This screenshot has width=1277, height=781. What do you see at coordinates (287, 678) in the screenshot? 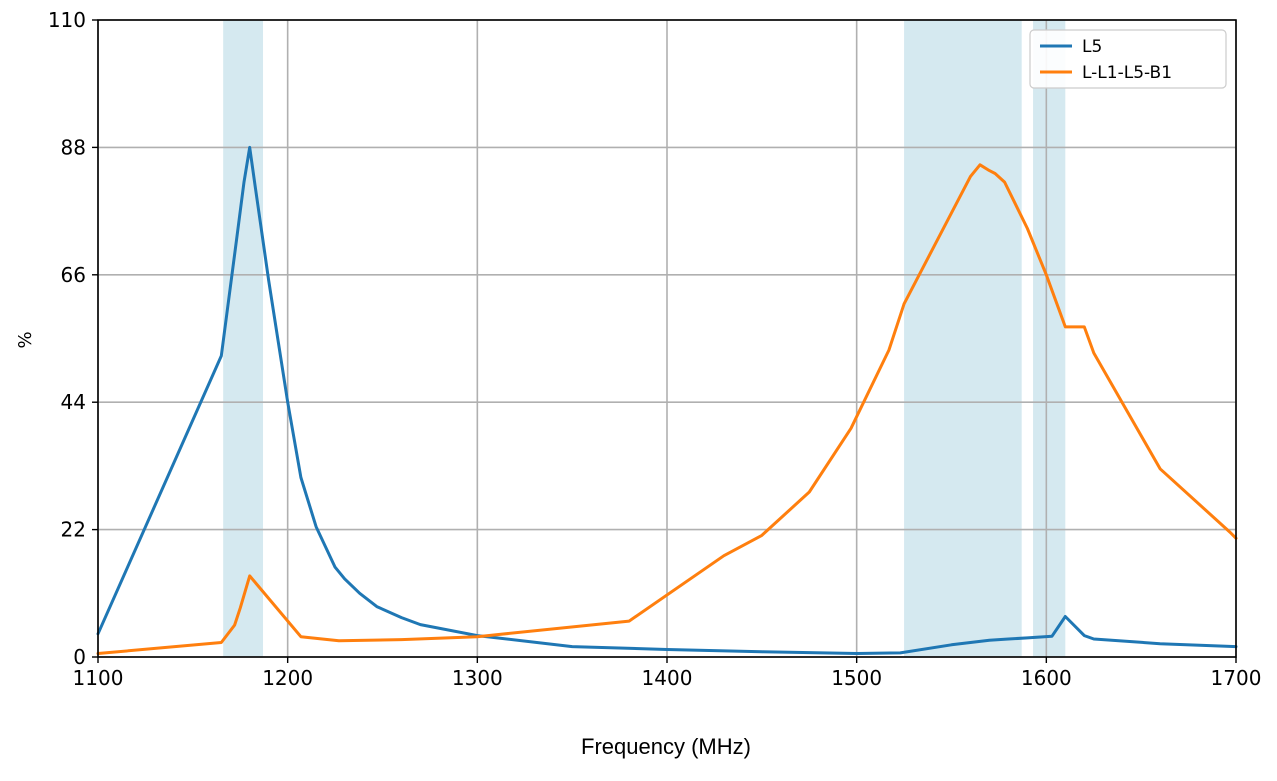
I see `x-tick-label-1: 1200` at bounding box center [287, 678].